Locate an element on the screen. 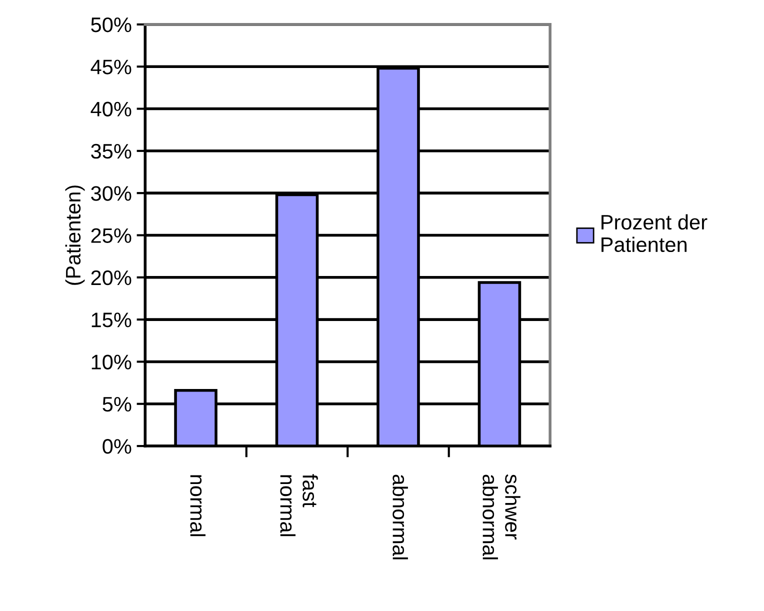 Image resolution: width=764 pixels, height=611 pixels. y-tick-label: 10% is located at coordinates (112, 362).